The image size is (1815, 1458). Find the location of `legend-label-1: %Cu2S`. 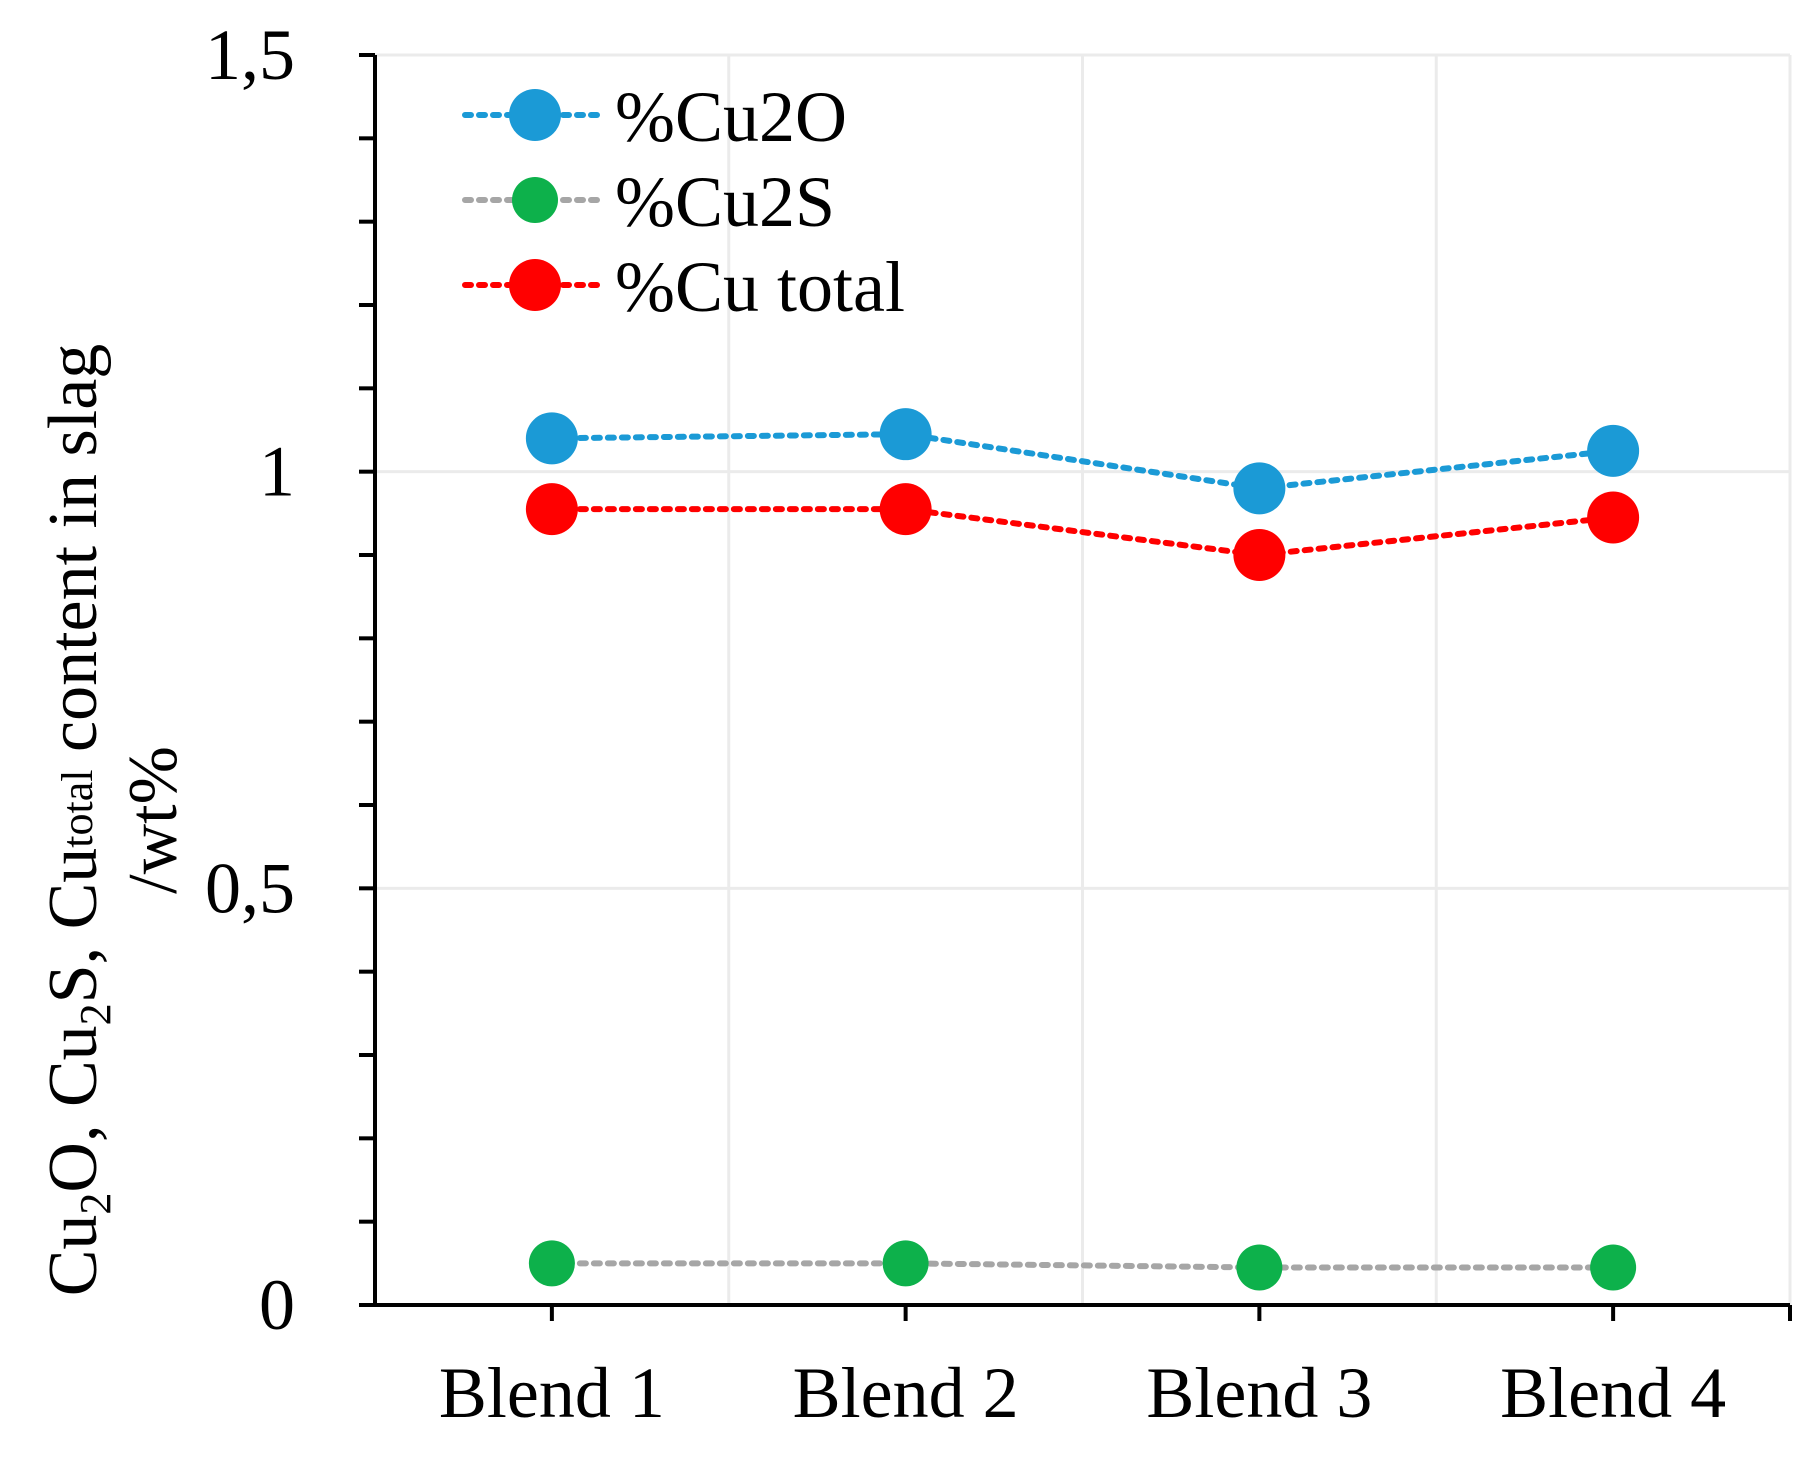

legend-label-1: %Cu2S is located at coordinates (725, 202).